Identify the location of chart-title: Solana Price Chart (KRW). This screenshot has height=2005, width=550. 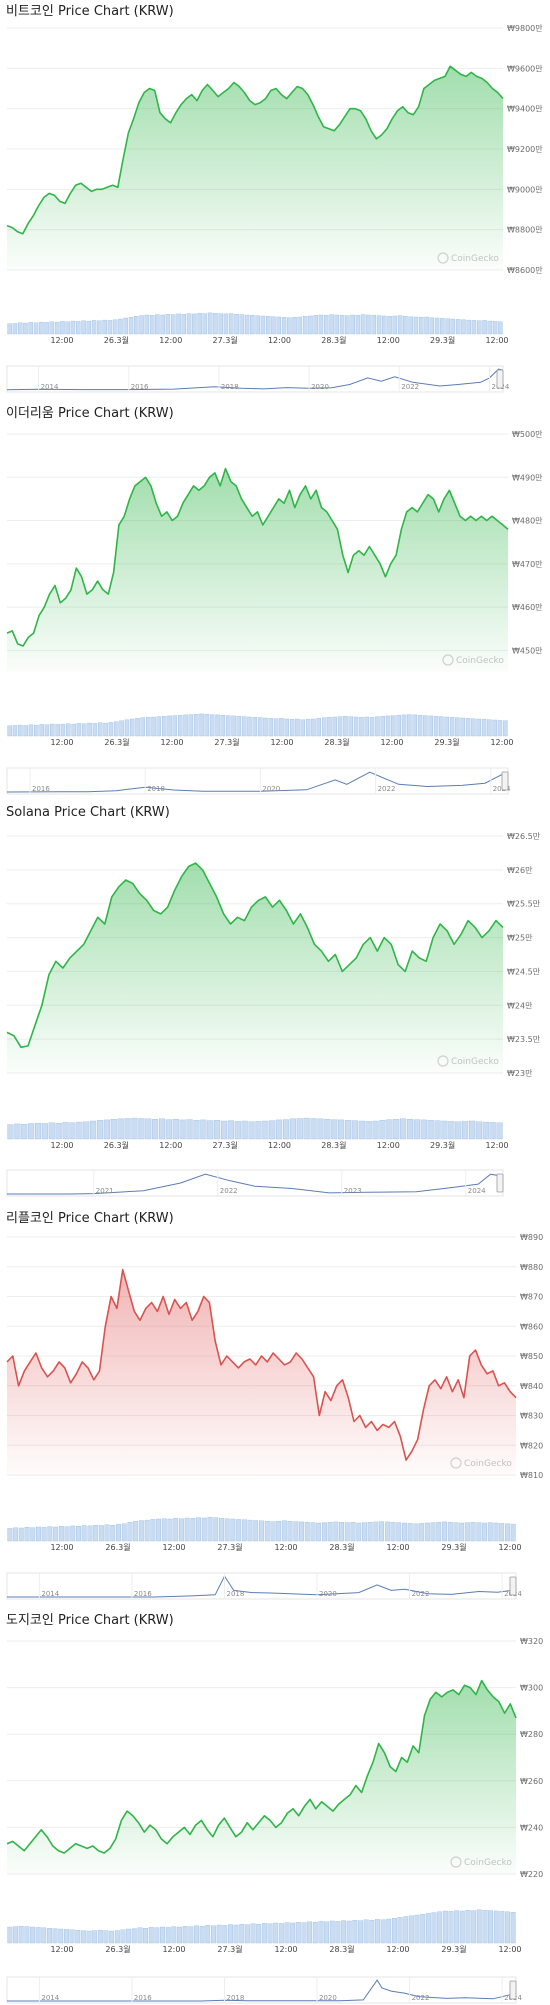
(88, 812).